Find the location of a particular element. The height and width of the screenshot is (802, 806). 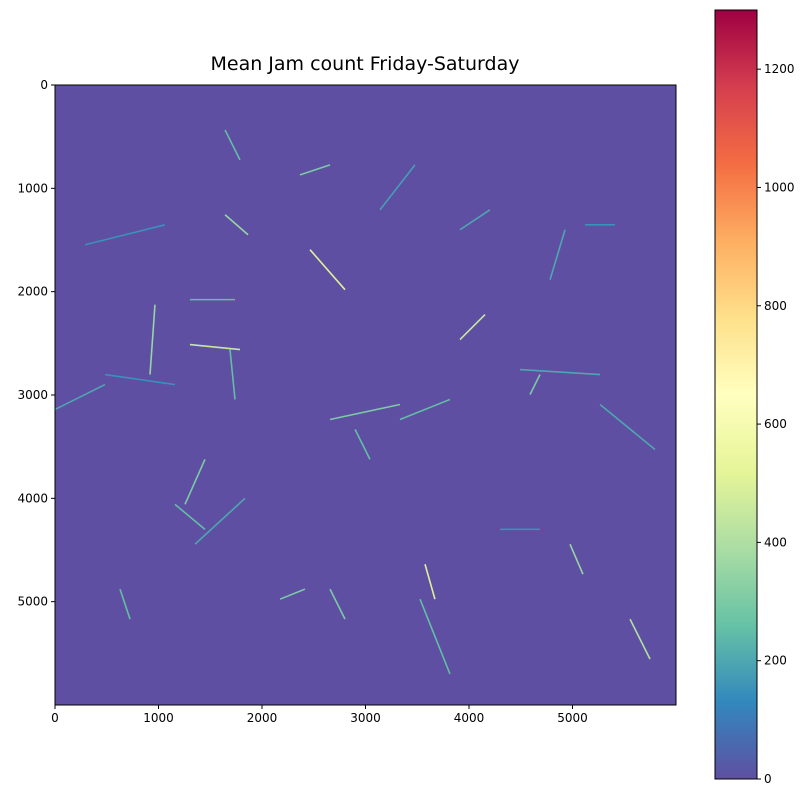

y-tick-label: 5000 is located at coordinates (32, 602).